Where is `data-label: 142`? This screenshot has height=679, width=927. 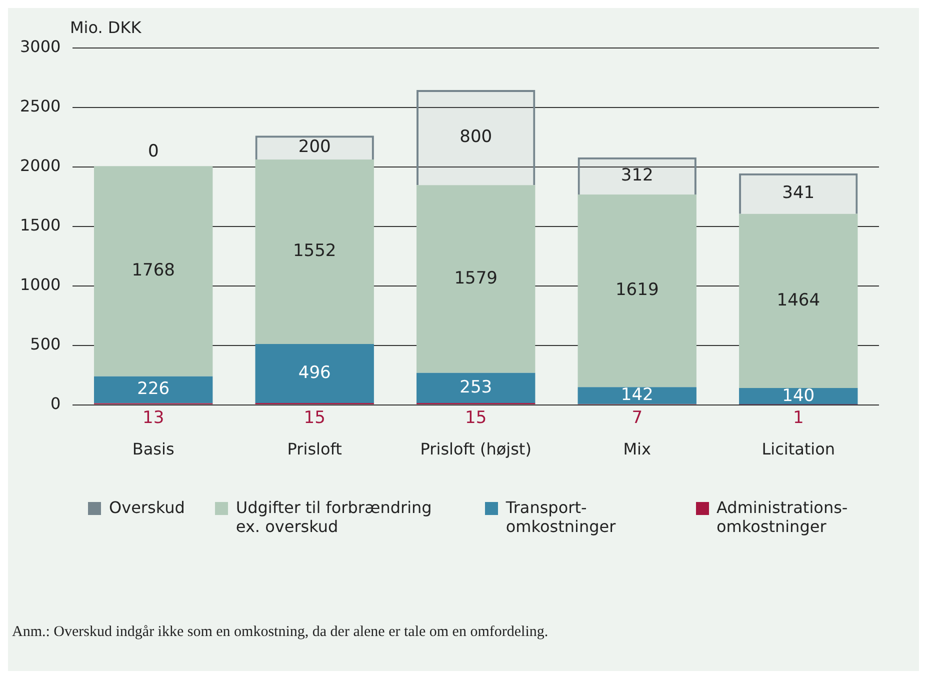 data-label: 142 is located at coordinates (637, 394).